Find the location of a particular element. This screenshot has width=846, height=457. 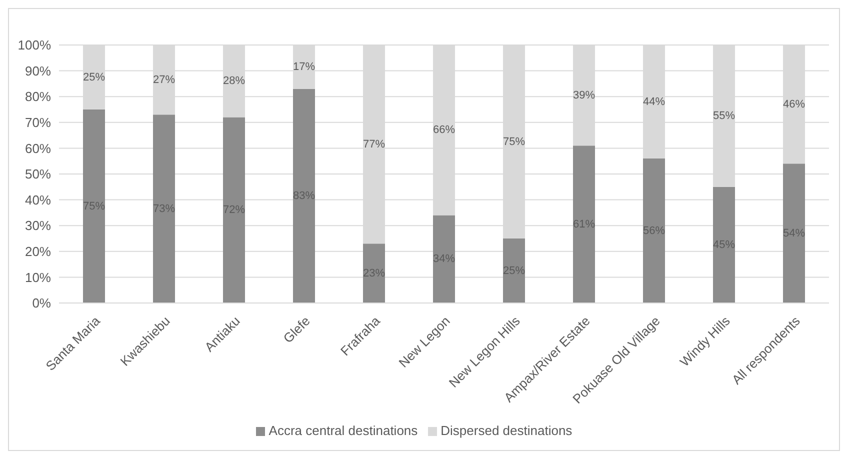

y-tick-label: 90% is located at coordinates (38, 70).